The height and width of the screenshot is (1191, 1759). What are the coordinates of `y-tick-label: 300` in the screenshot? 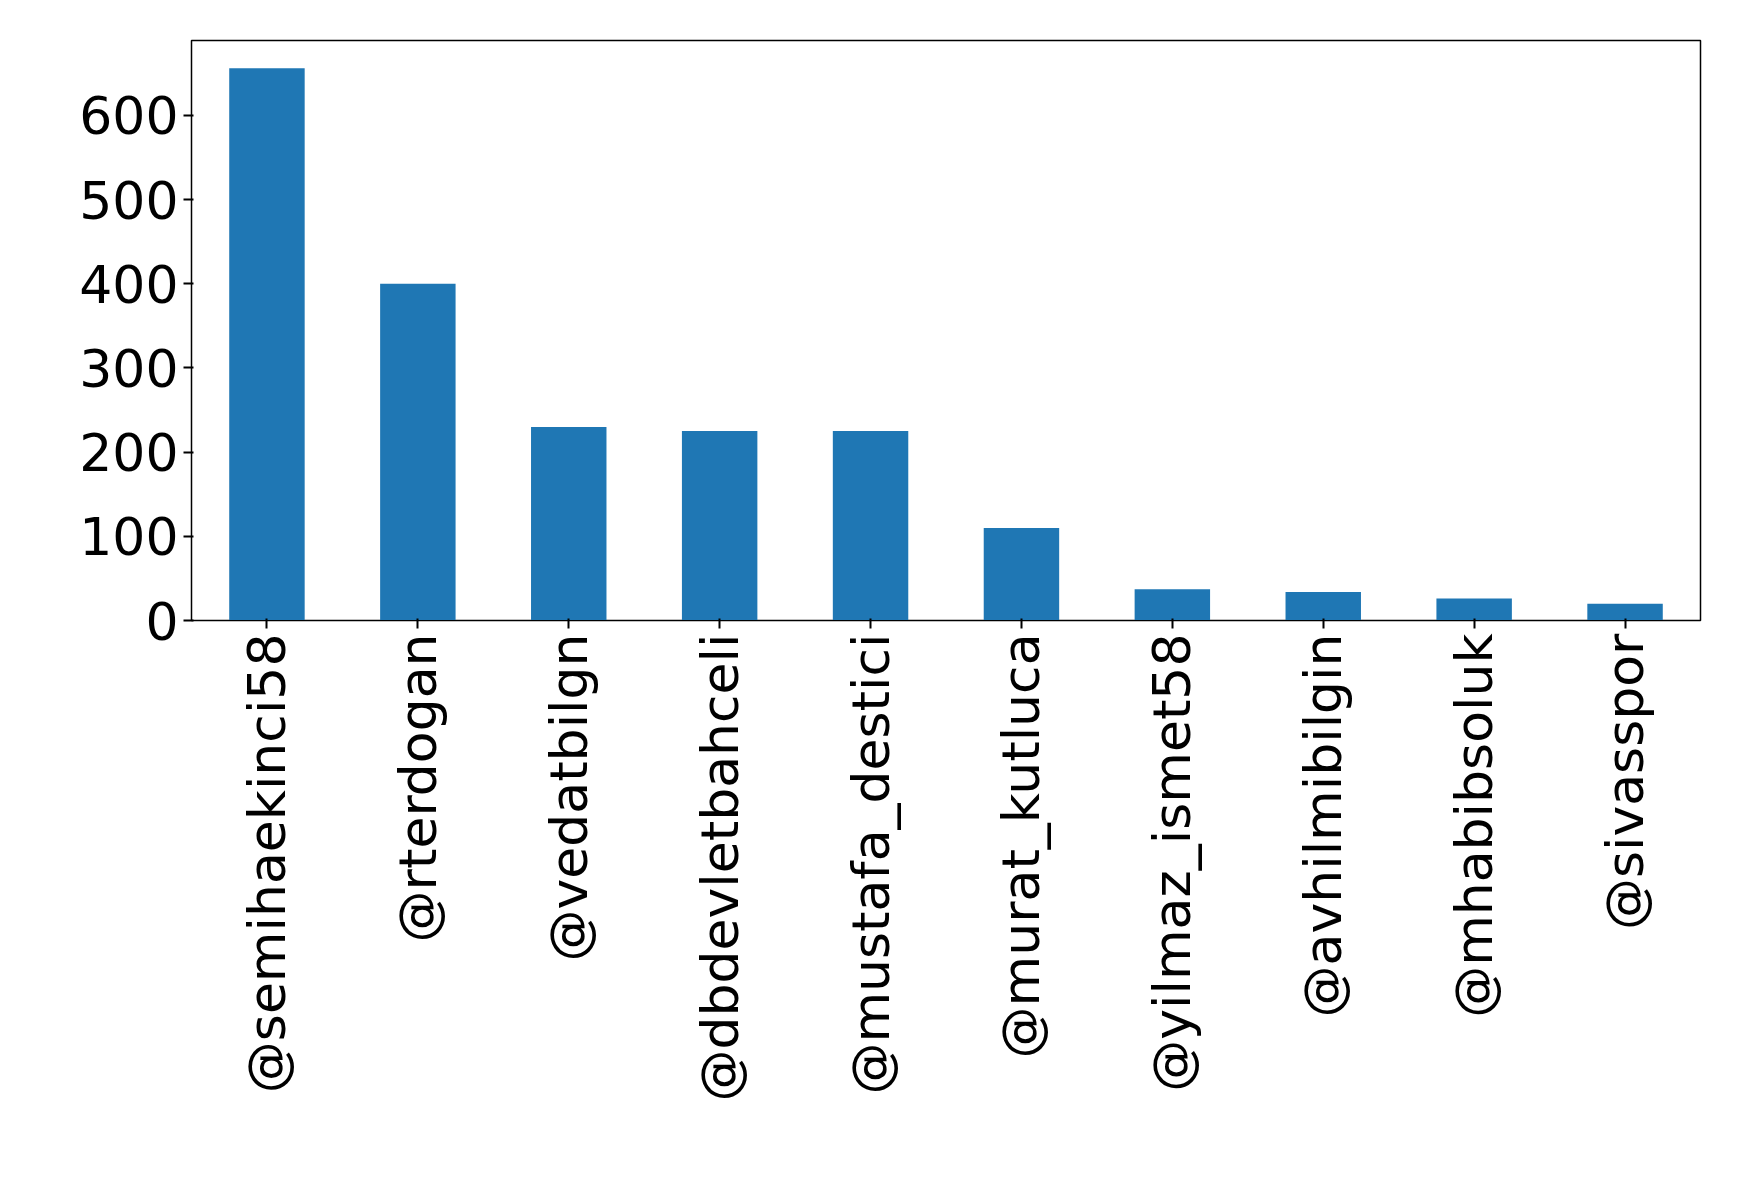 It's located at (129, 368).